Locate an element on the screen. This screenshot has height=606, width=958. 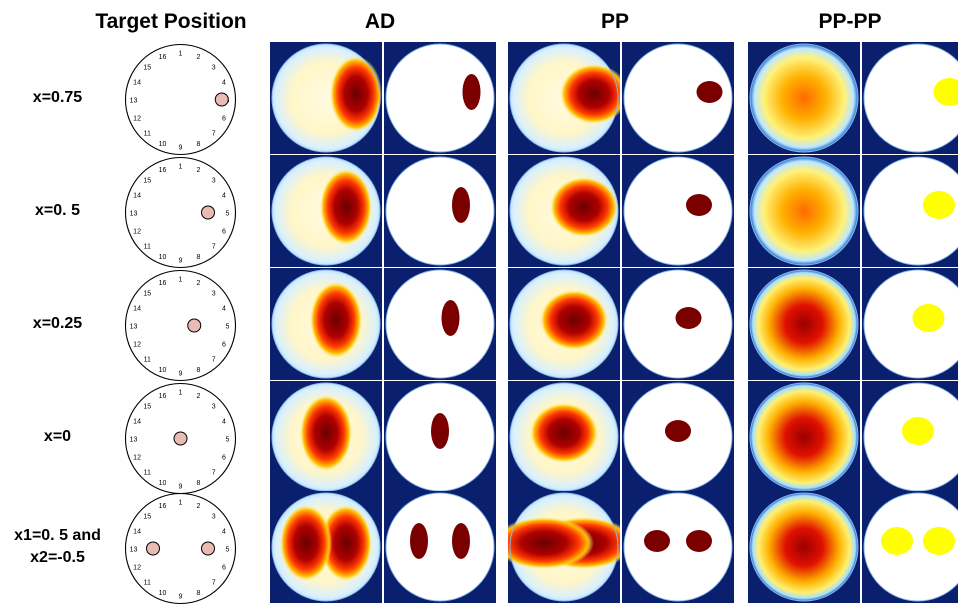
electrode-label: 10 is located at coordinates (163, 257).